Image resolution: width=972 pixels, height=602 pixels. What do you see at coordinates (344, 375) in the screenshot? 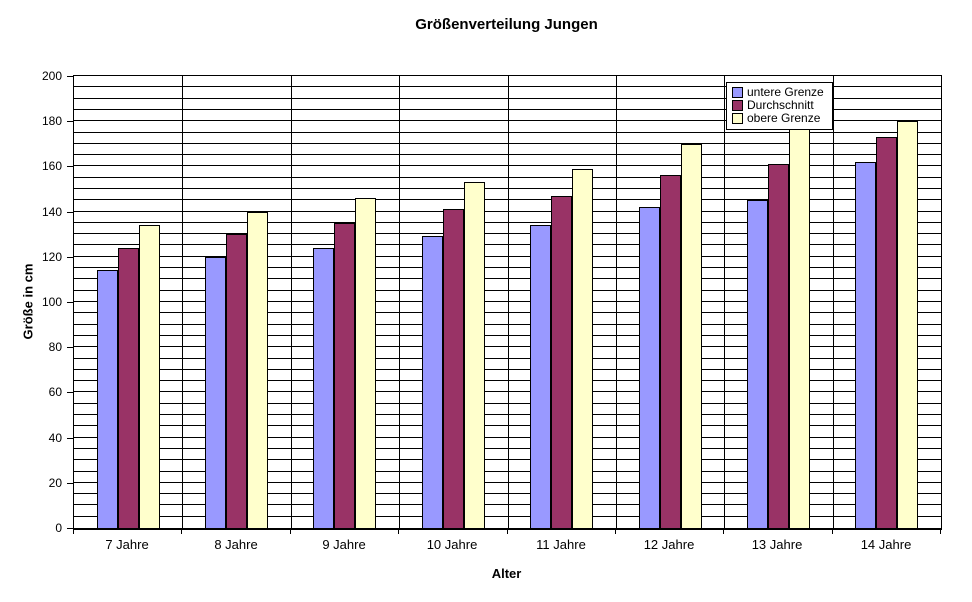
I see `bar-durchschnitt-9-jahre` at bounding box center [344, 375].